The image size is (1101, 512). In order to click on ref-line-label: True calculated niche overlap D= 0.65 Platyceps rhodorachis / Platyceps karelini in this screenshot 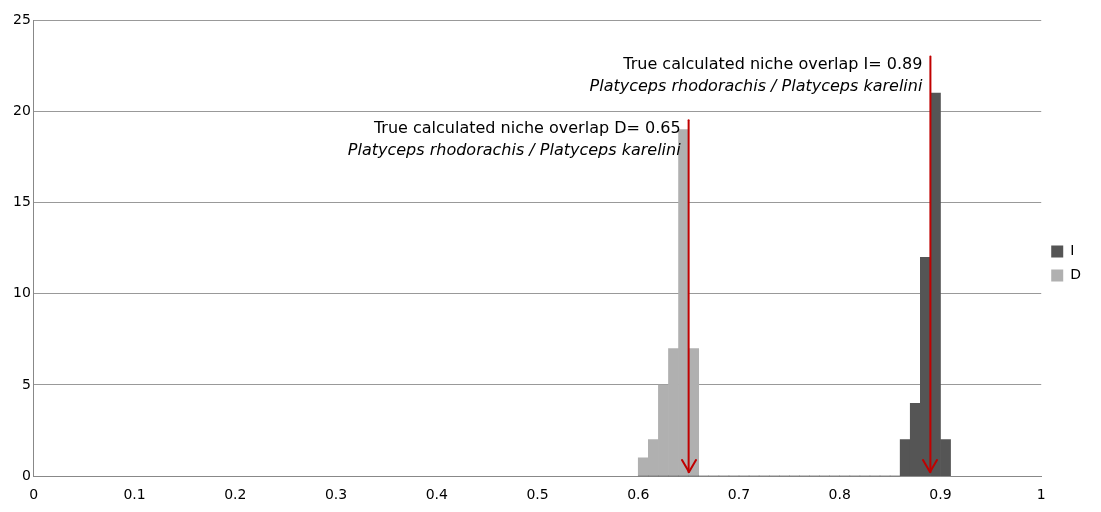, I will do `click(514, 138)`.